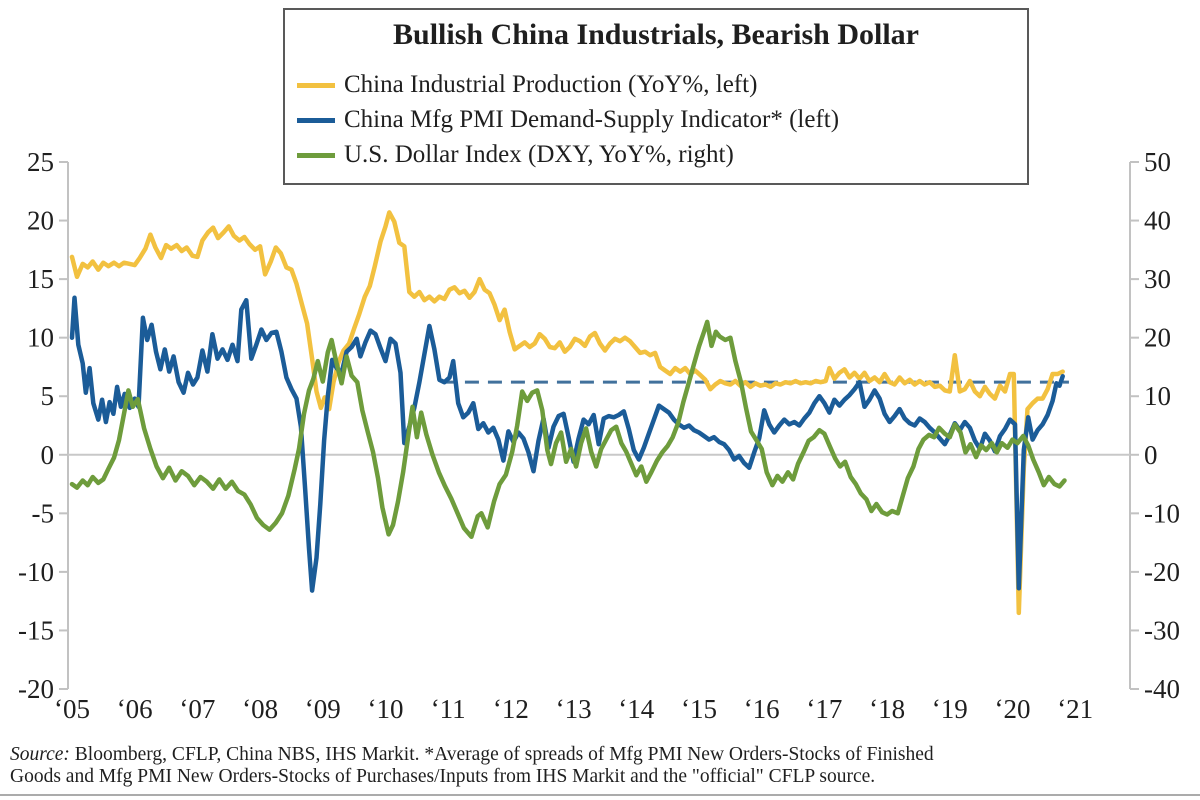 The width and height of the screenshot is (1200, 800). I want to click on x-axis-tick-label: ‘18, so click(887, 709).